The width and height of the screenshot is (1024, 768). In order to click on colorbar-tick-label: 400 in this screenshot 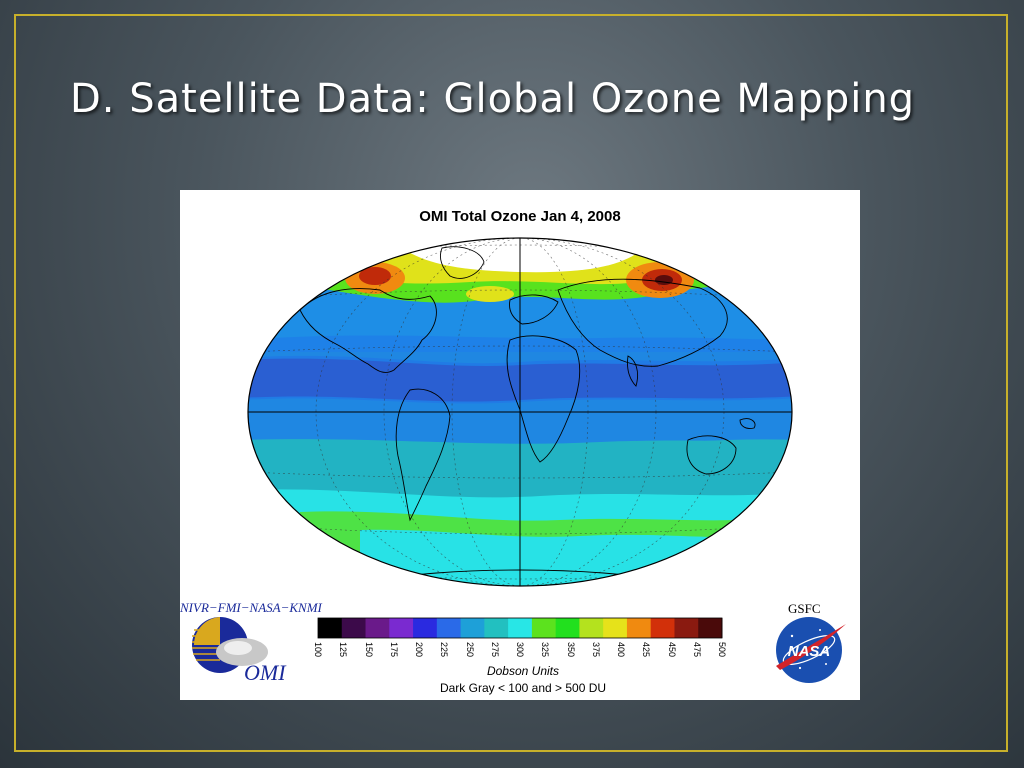, I will do `click(621, 650)`.